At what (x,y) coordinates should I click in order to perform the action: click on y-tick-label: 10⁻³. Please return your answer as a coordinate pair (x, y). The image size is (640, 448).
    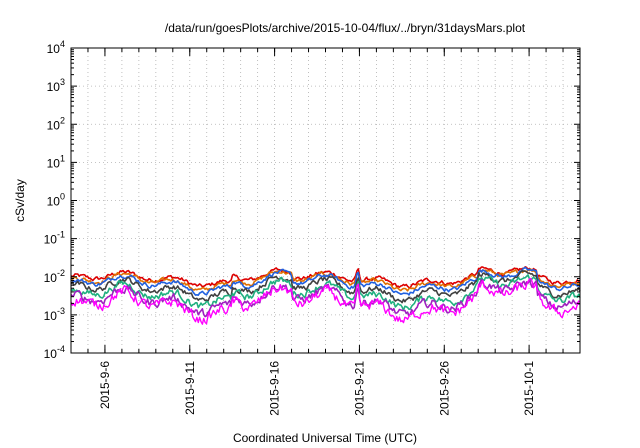
    Looking at the image, I should click on (54, 314).